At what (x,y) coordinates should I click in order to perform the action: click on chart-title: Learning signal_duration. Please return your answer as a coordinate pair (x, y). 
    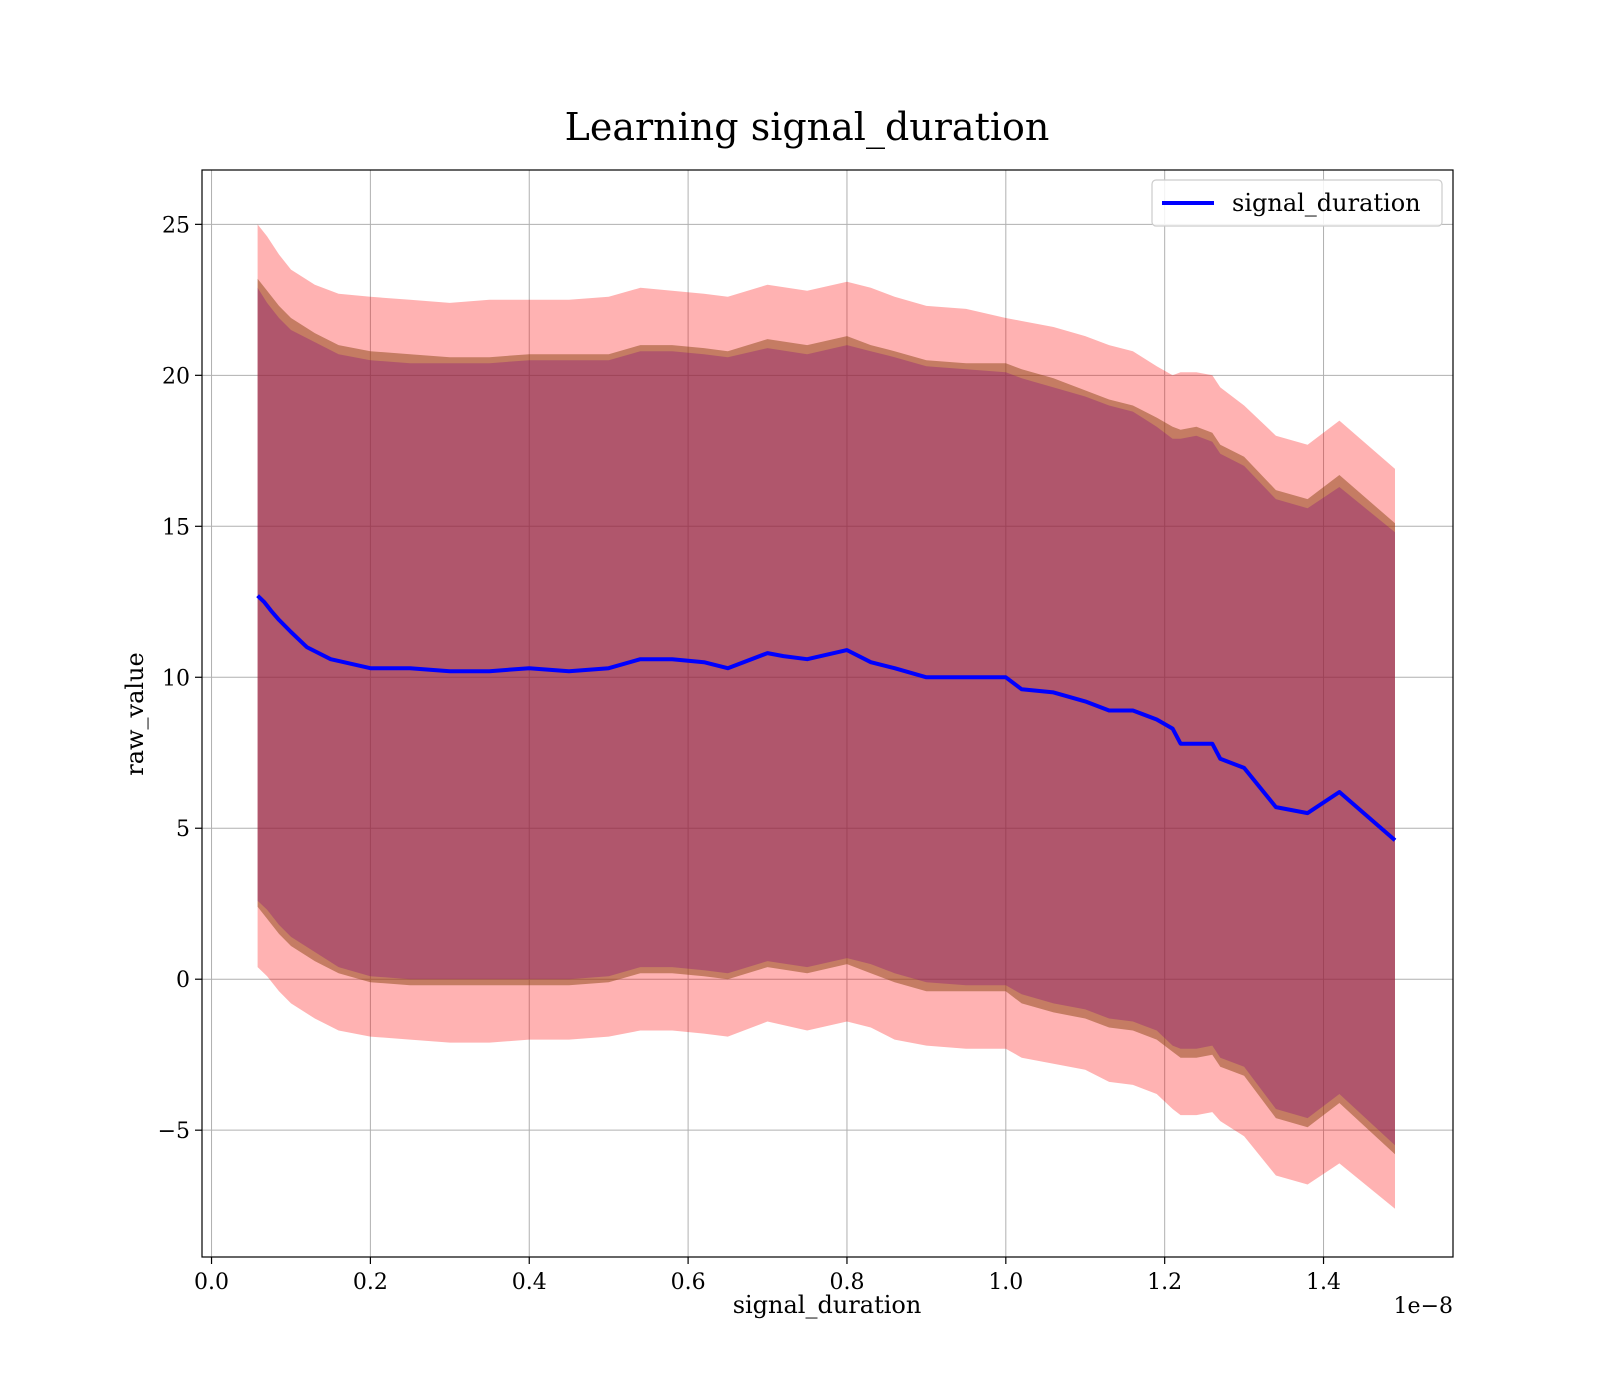
    Looking at the image, I should click on (807, 127).